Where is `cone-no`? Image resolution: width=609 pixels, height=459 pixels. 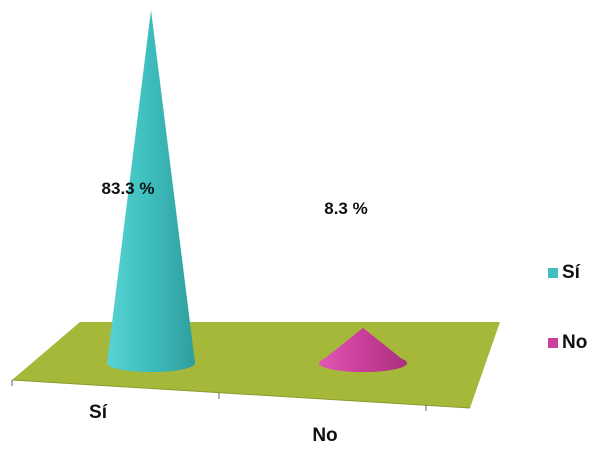 cone-no is located at coordinates (363, 349).